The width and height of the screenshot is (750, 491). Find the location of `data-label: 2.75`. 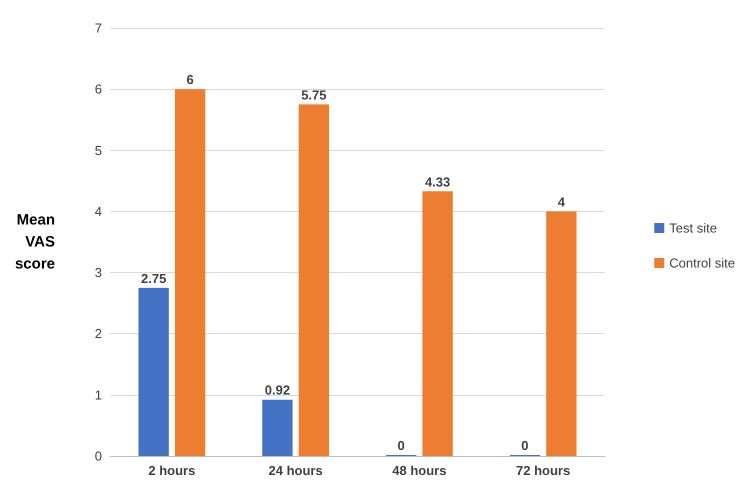

data-label: 2.75 is located at coordinates (153, 278).